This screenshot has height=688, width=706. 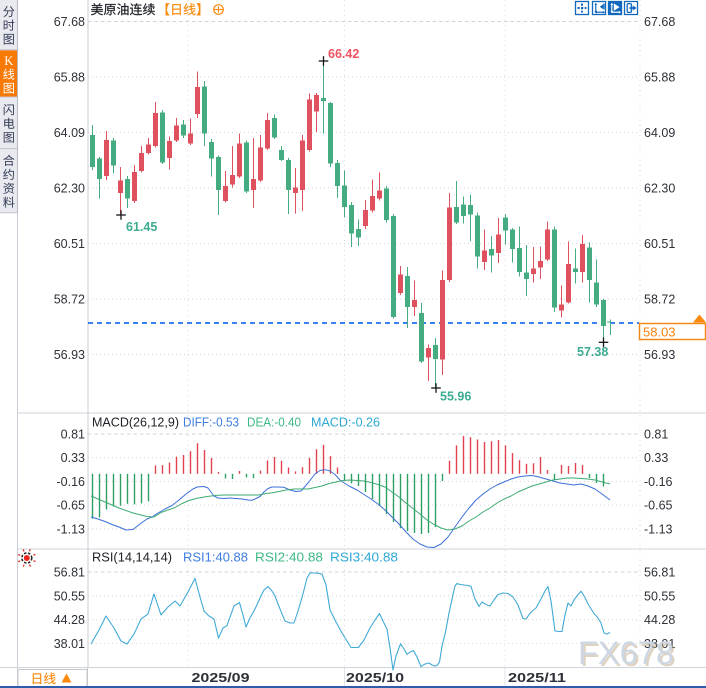 I want to click on svg-text: K, so click(x=8, y=61).